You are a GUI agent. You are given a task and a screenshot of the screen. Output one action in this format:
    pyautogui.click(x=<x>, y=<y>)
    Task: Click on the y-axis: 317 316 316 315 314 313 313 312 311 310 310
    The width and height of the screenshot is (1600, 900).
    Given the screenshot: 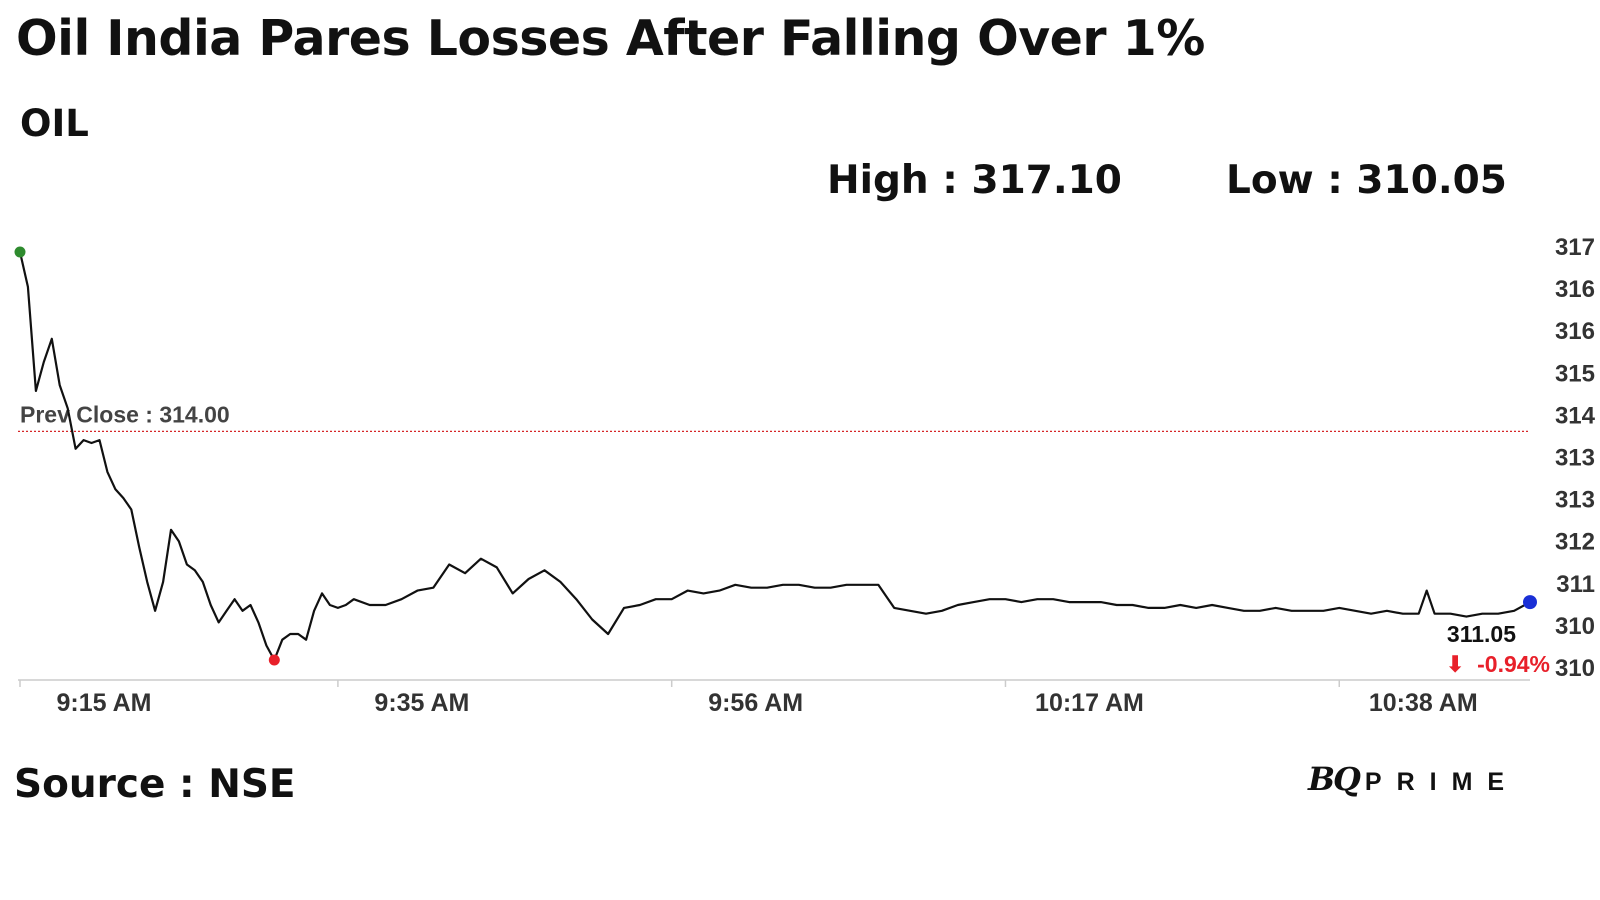 What is the action you would take?
    pyautogui.click(x=1575, y=458)
    